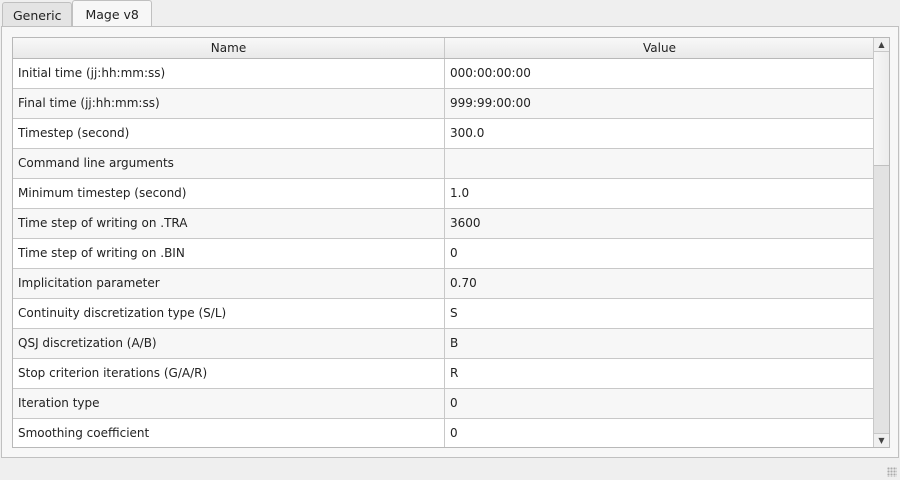 Image resolution: width=900 pixels, height=480 pixels. Describe the element at coordinates (229, 103) in the screenshot. I see `param-name: Final time (jj:hh:mm:ss)` at that location.